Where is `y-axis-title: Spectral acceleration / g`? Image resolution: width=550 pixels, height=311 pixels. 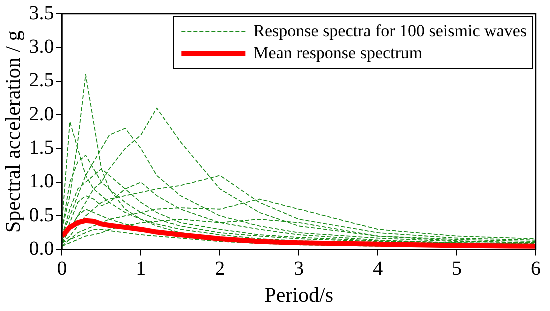 y-axis-title: Spectral acceleration / g is located at coordinates (13, 132).